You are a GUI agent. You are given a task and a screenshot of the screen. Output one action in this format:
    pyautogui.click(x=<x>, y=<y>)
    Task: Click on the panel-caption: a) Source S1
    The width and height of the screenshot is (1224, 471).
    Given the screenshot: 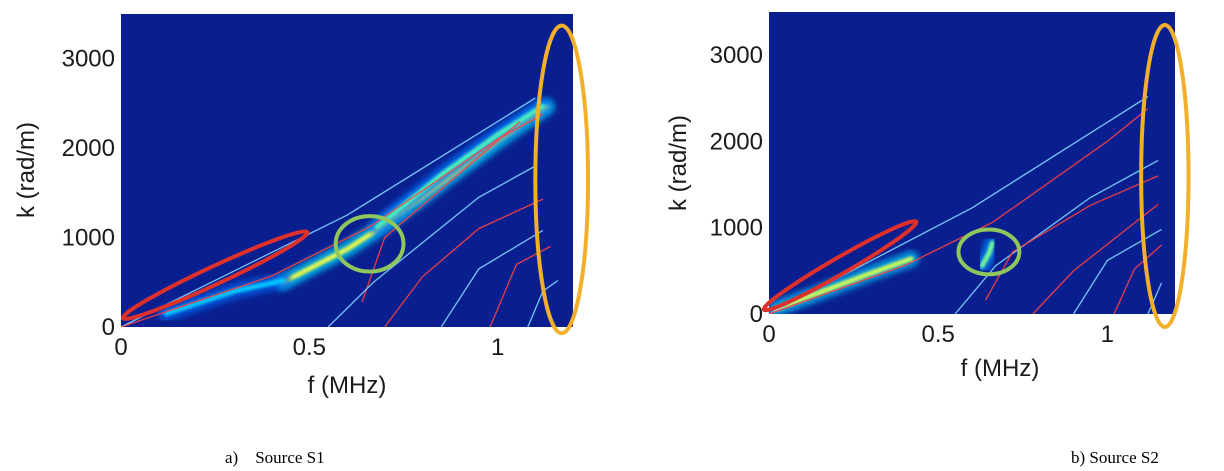 What is the action you would take?
    pyautogui.click(x=275, y=457)
    